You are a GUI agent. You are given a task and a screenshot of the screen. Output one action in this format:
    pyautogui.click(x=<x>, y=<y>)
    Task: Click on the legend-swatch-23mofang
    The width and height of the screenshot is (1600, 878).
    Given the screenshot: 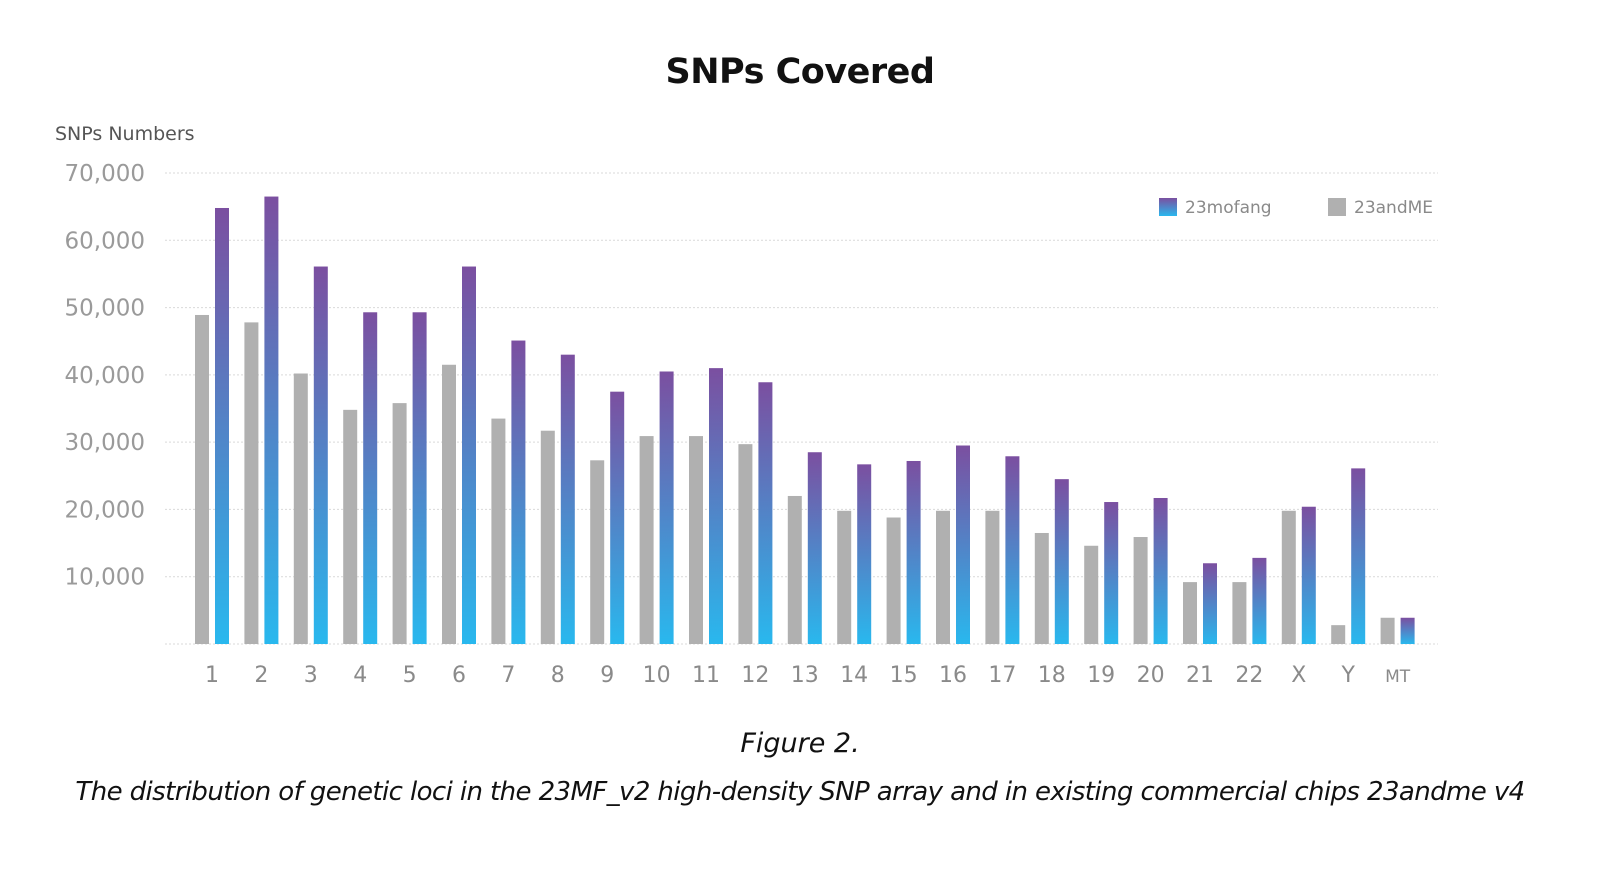 What is the action you would take?
    pyautogui.click(x=1168, y=207)
    